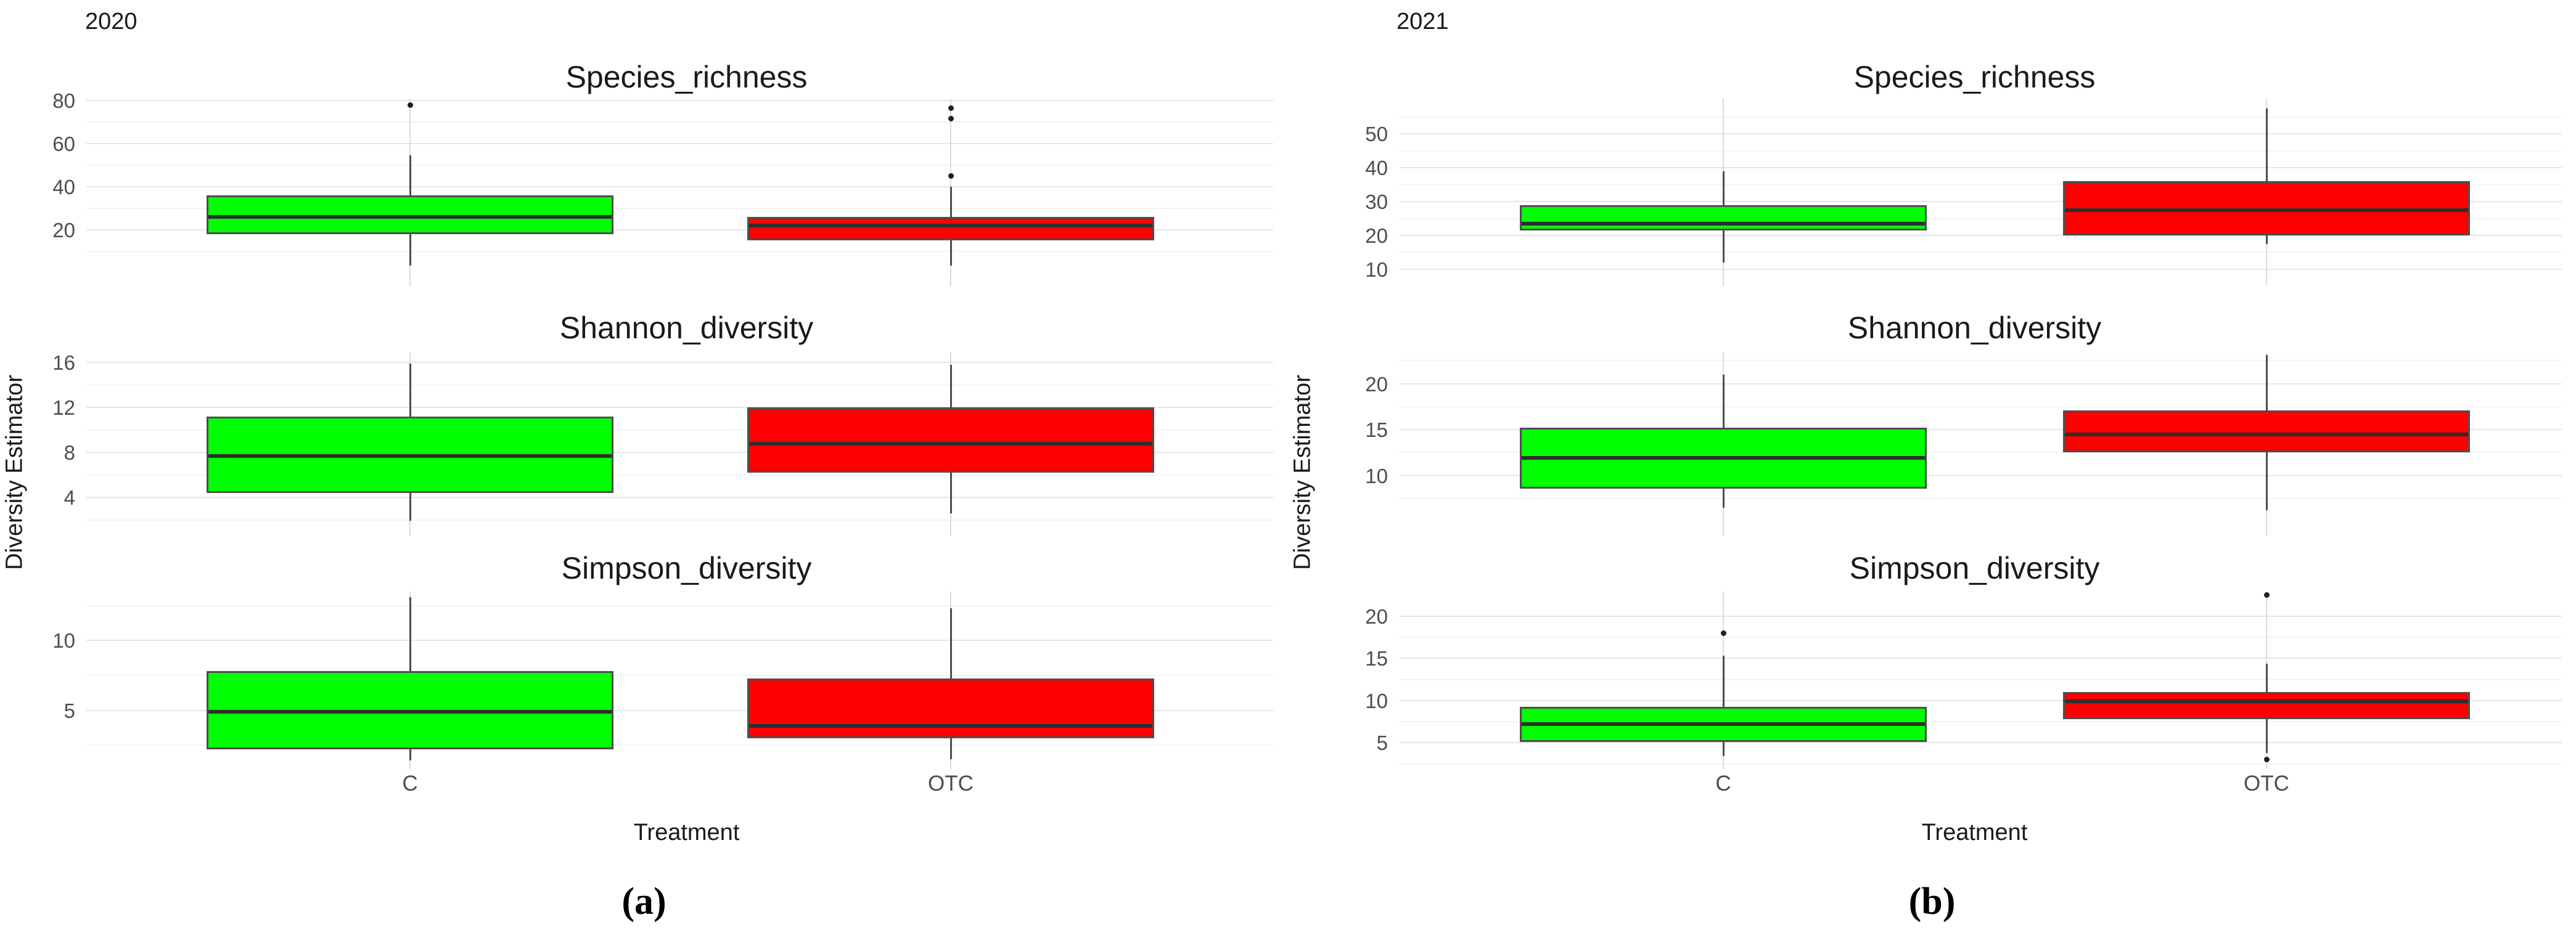  I want to click on y-tick-label: 16, so click(64, 363).